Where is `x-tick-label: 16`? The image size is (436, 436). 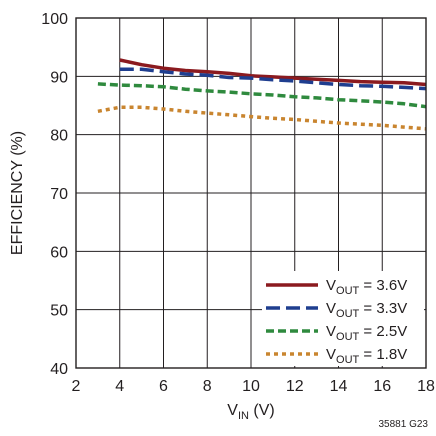
x-tick-label: 16 is located at coordinates (382, 386).